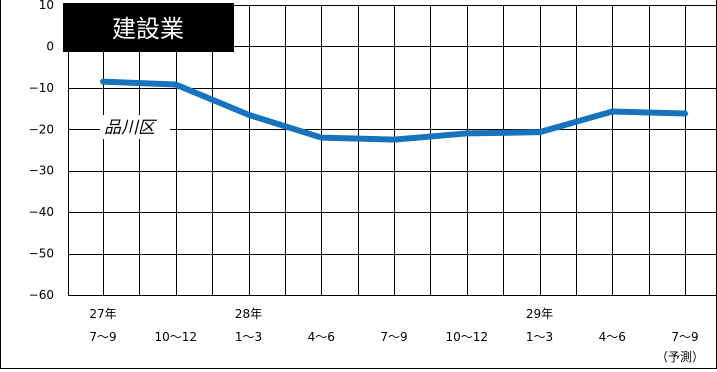  I want to click on y-tick-label: −60, so click(41, 295).